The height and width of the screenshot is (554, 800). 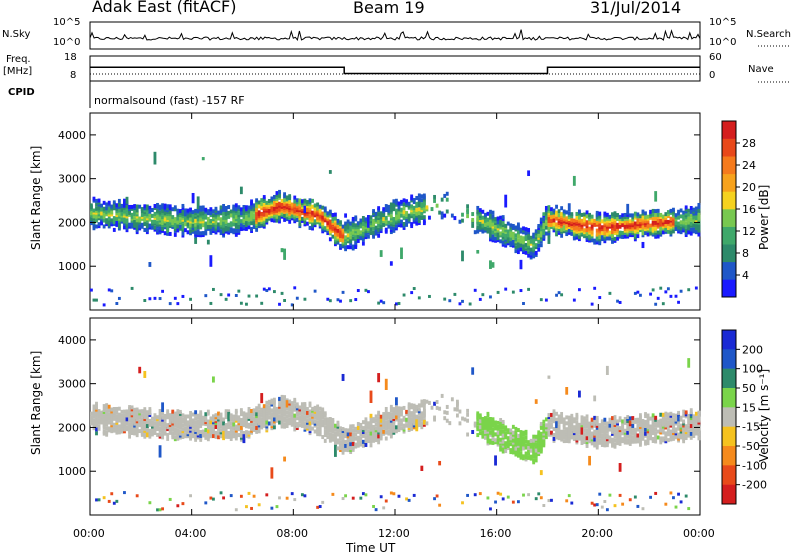 What do you see at coordinates (729, 253) in the screenshot?
I see `colorbar-segment` at bounding box center [729, 253].